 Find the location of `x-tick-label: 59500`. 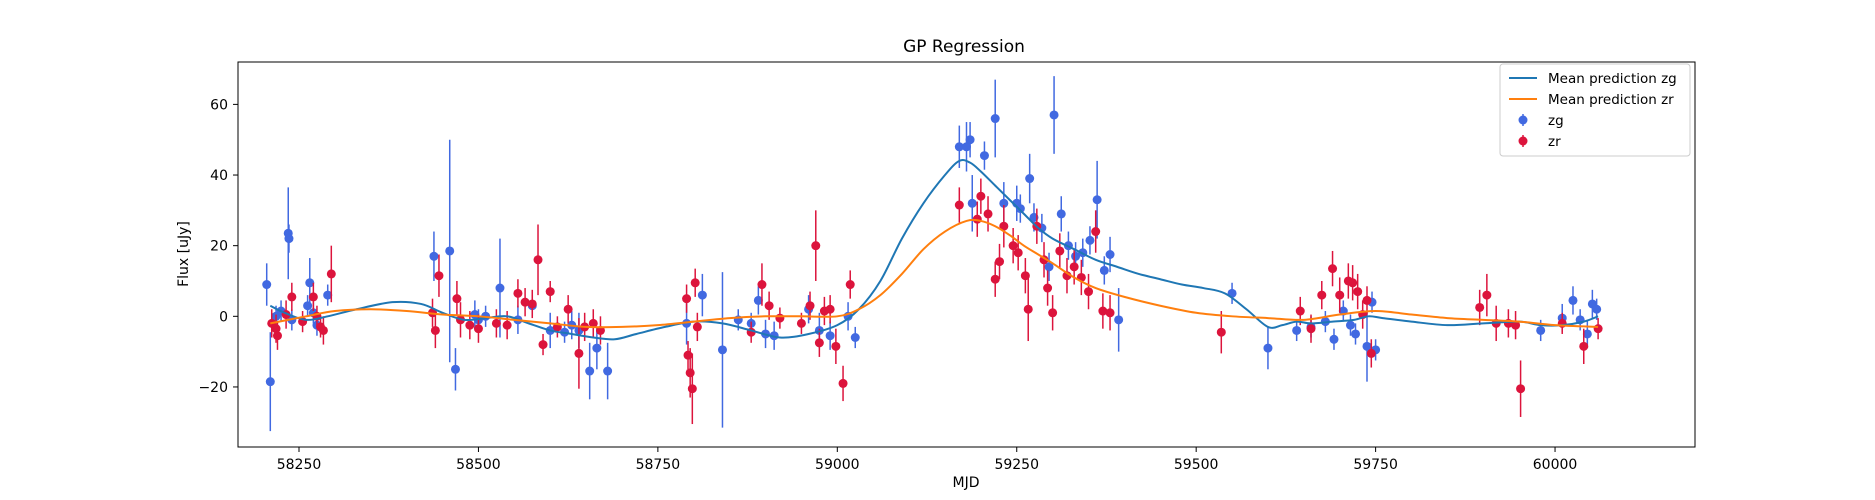

x-tick-label: 59500 is located at coordinates (1196, 465).